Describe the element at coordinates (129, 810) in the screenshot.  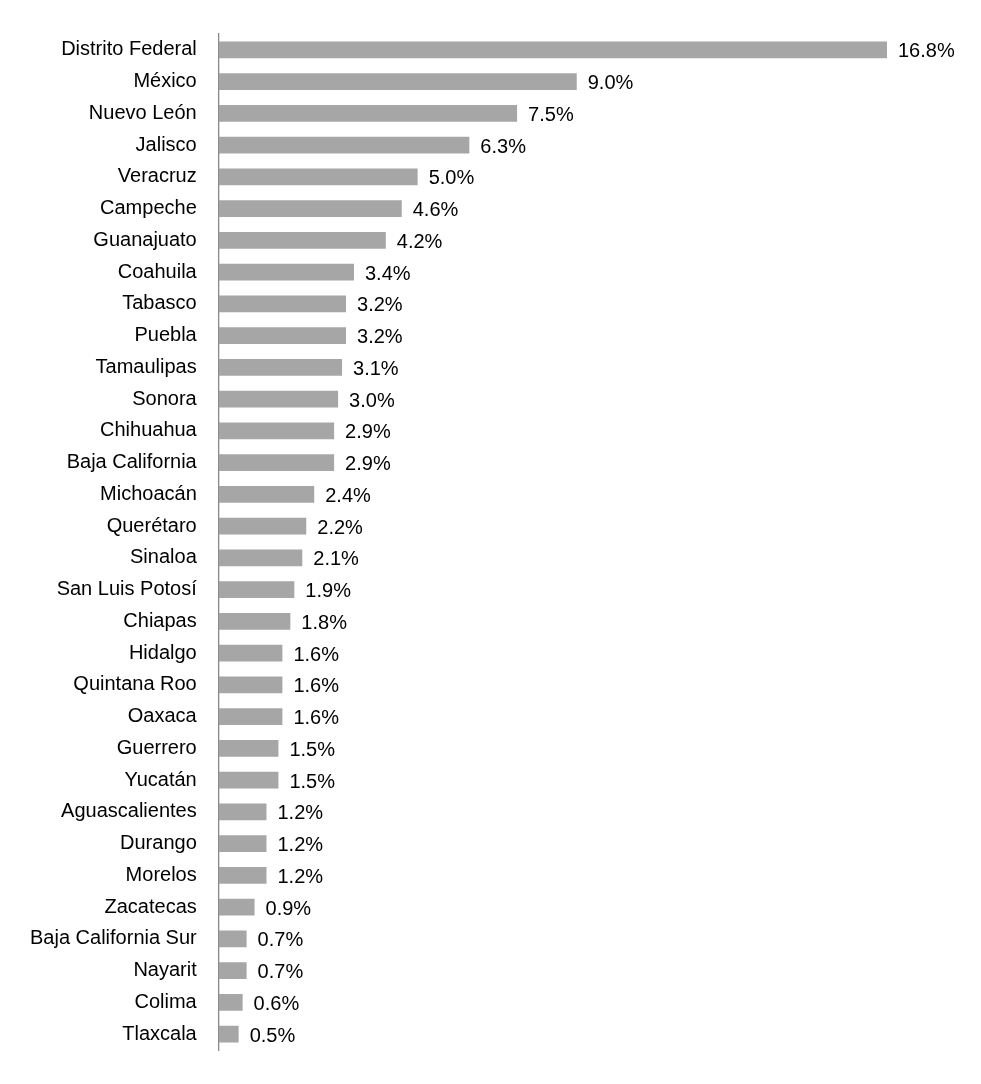
I see `y-tick-label: Aguascalientes` at that location.